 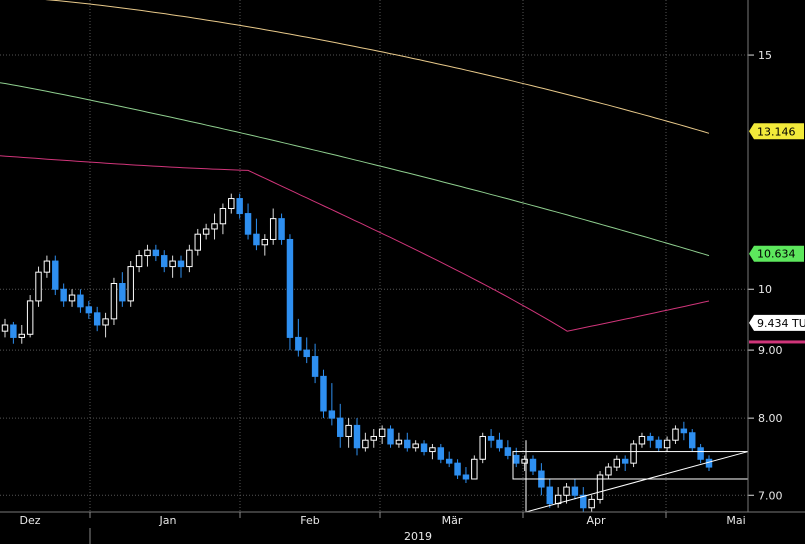 I want to click on ma-short-marker, so click(x=777, y=342).